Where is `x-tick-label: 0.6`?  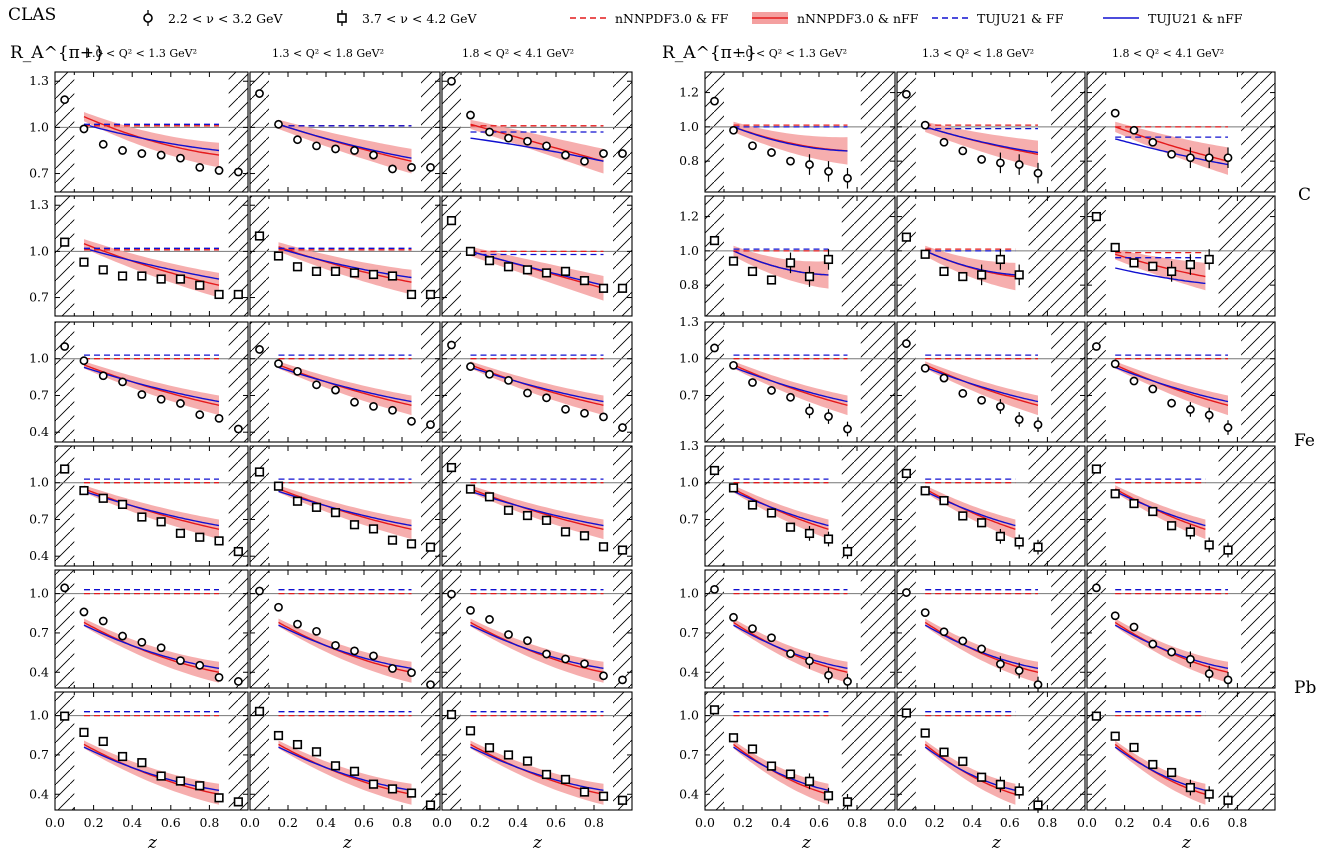 x-tick-label: 0.6 is located at coordinates (1010, 822).